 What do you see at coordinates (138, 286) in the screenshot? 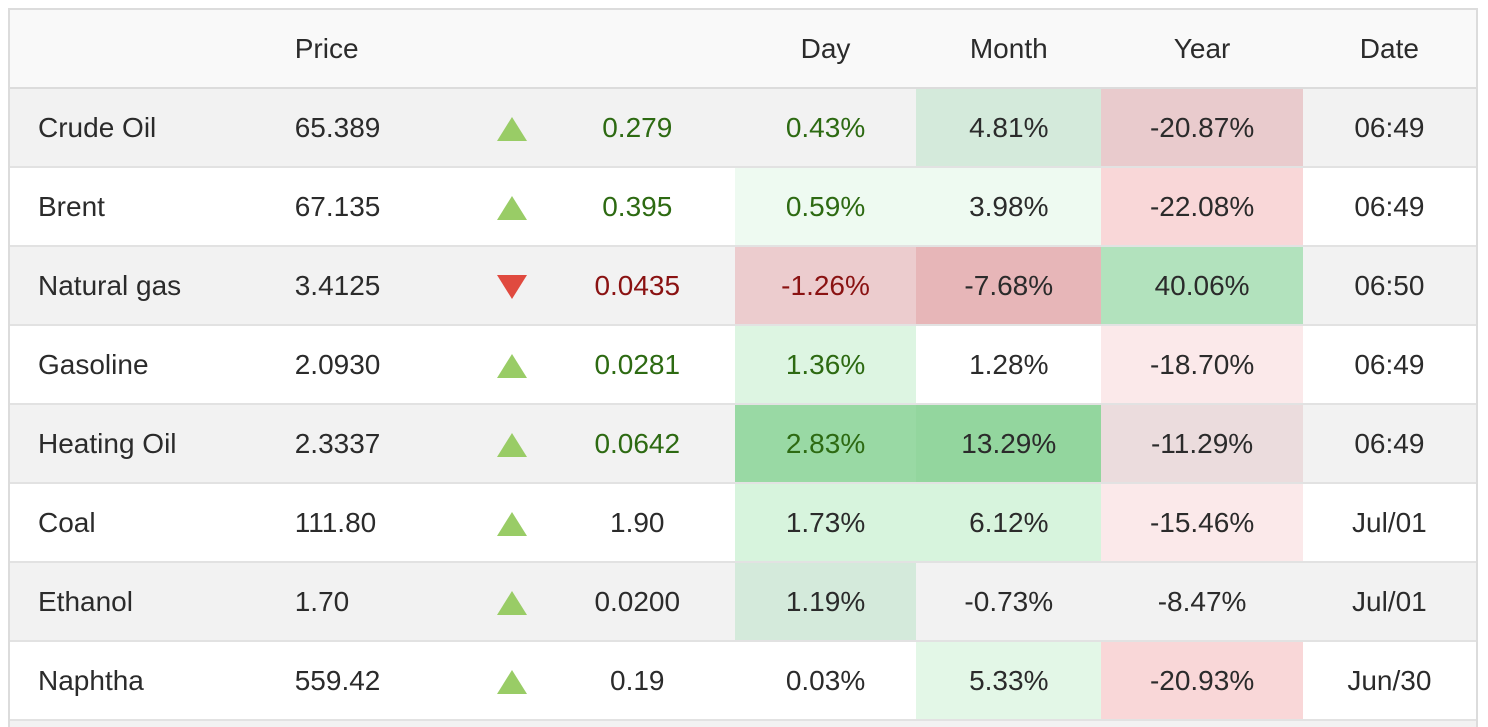
I see `commodity-name-link: Natural gas` at bounding box center [138, 286].